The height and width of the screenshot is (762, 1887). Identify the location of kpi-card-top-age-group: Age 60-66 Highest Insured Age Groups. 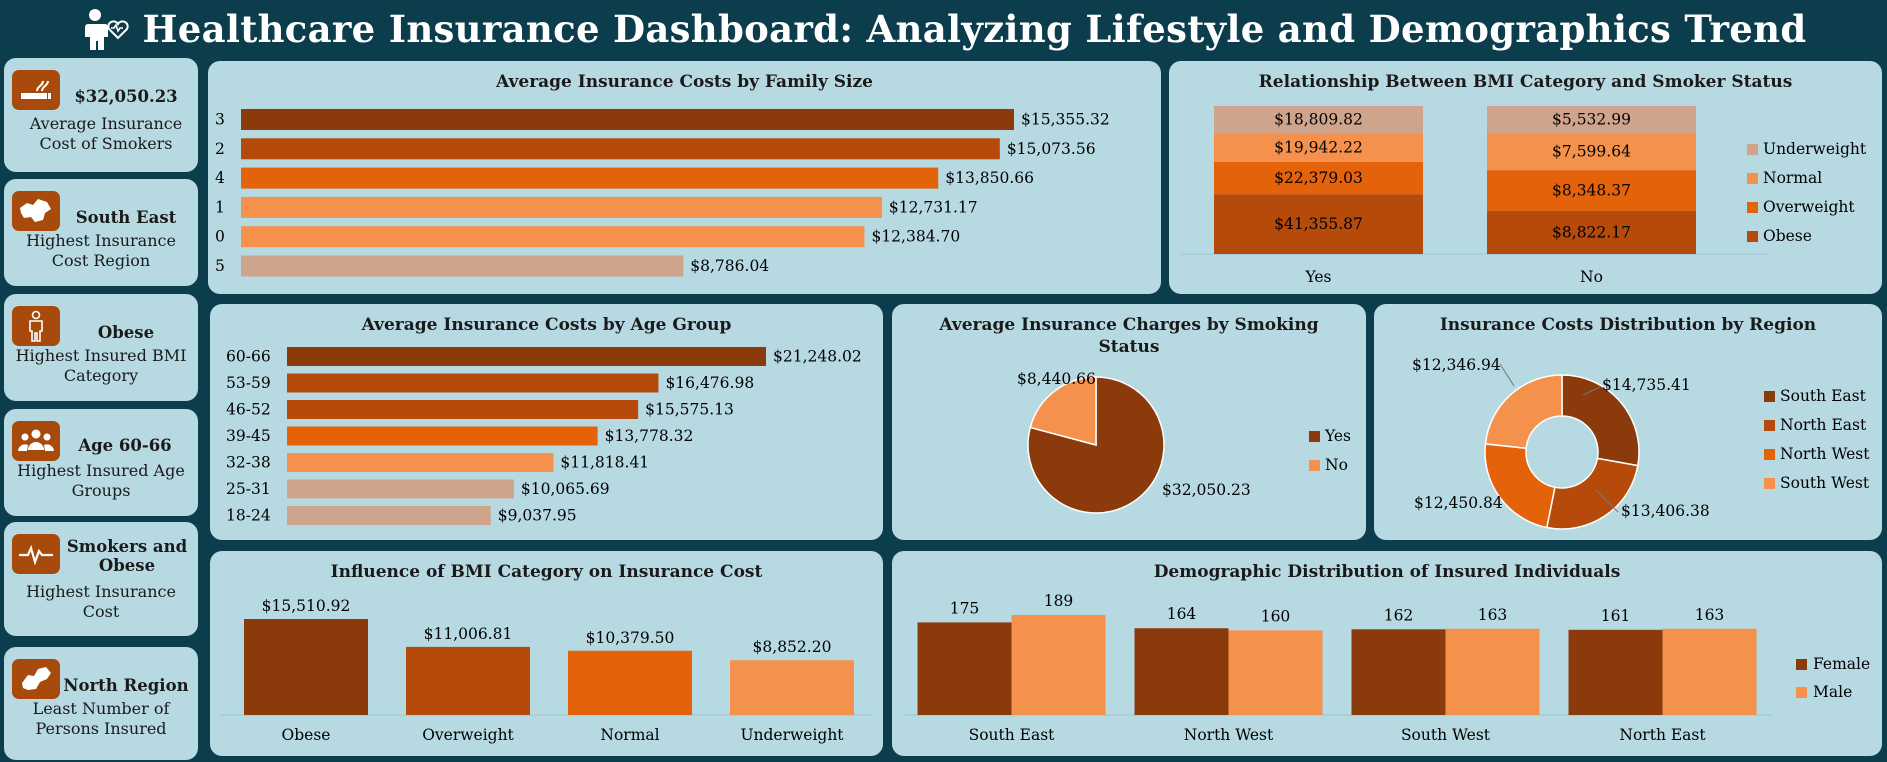
(101, 462).